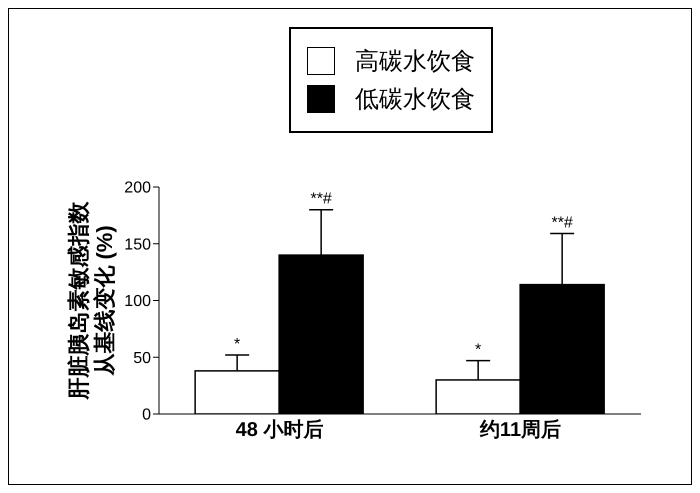 The width and height of the screenshot is (700, 493). What do you see at coordinates (142, 358) in the screenshot?
I see `y-tick-label: 50` at bounding box center [142, 358].